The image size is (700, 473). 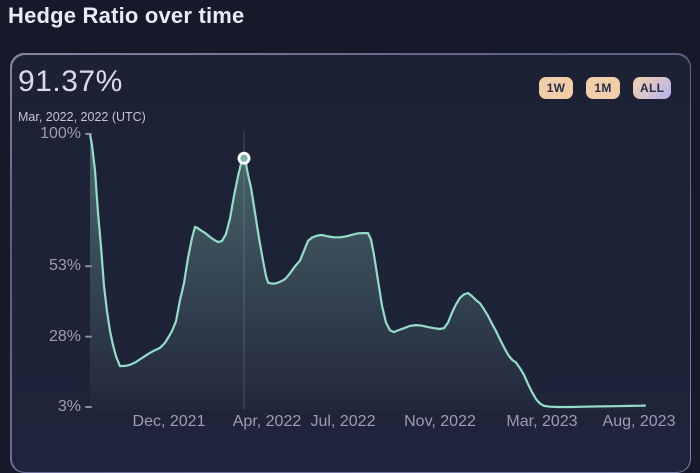 I want to click on x-tick-label: Mar, 2023, so click(x=542, y=421).